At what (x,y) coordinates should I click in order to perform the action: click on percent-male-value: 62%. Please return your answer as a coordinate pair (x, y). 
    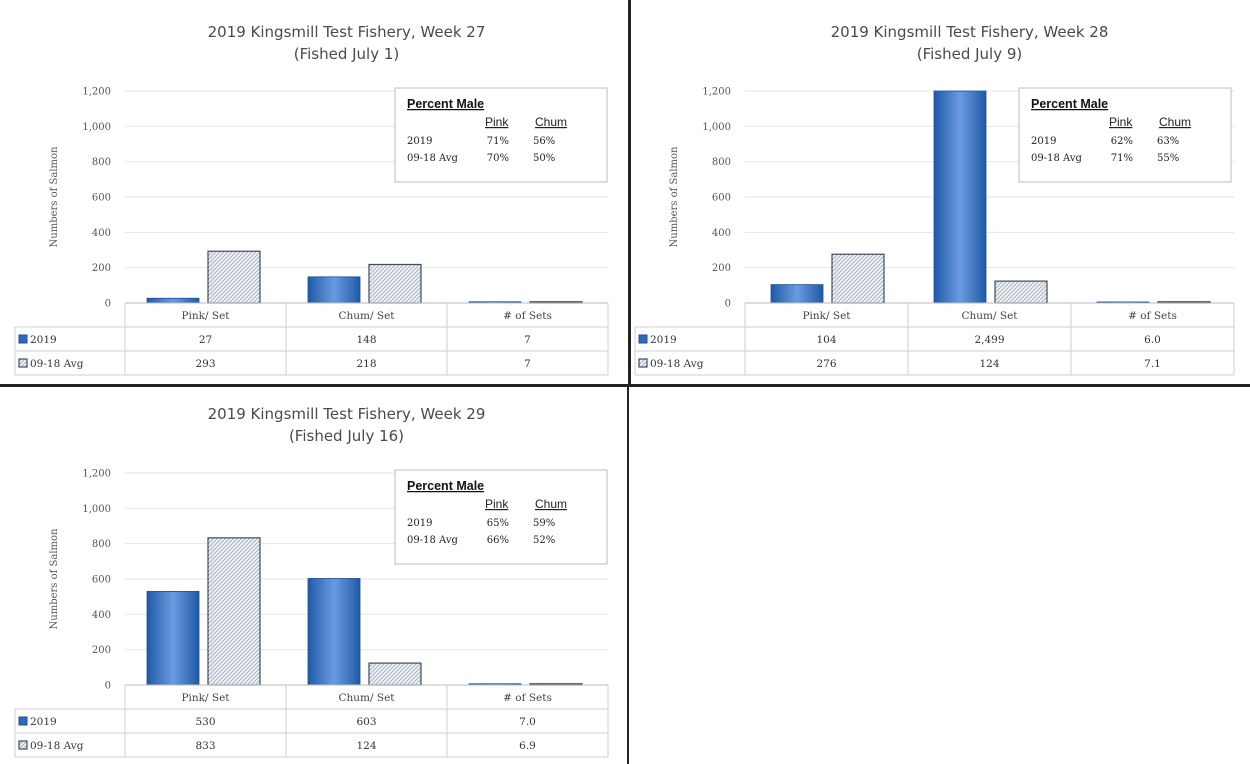
    Looking at the image, I should click on (1122, 141).